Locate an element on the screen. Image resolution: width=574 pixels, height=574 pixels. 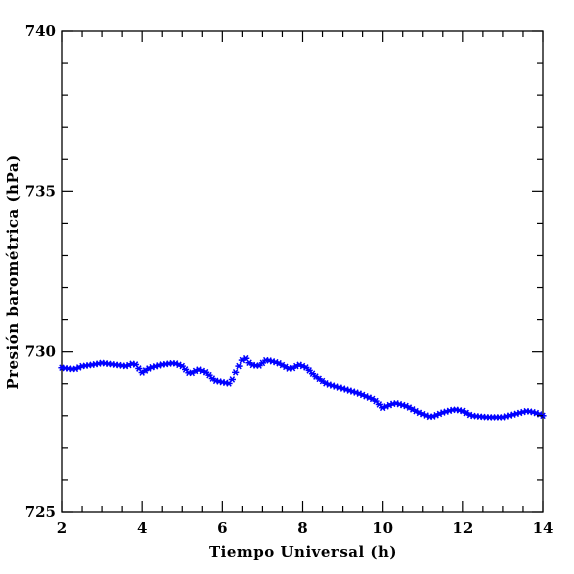
y-axis-title: Presión barométrica (hPa) is located at coordinates (13, 271).